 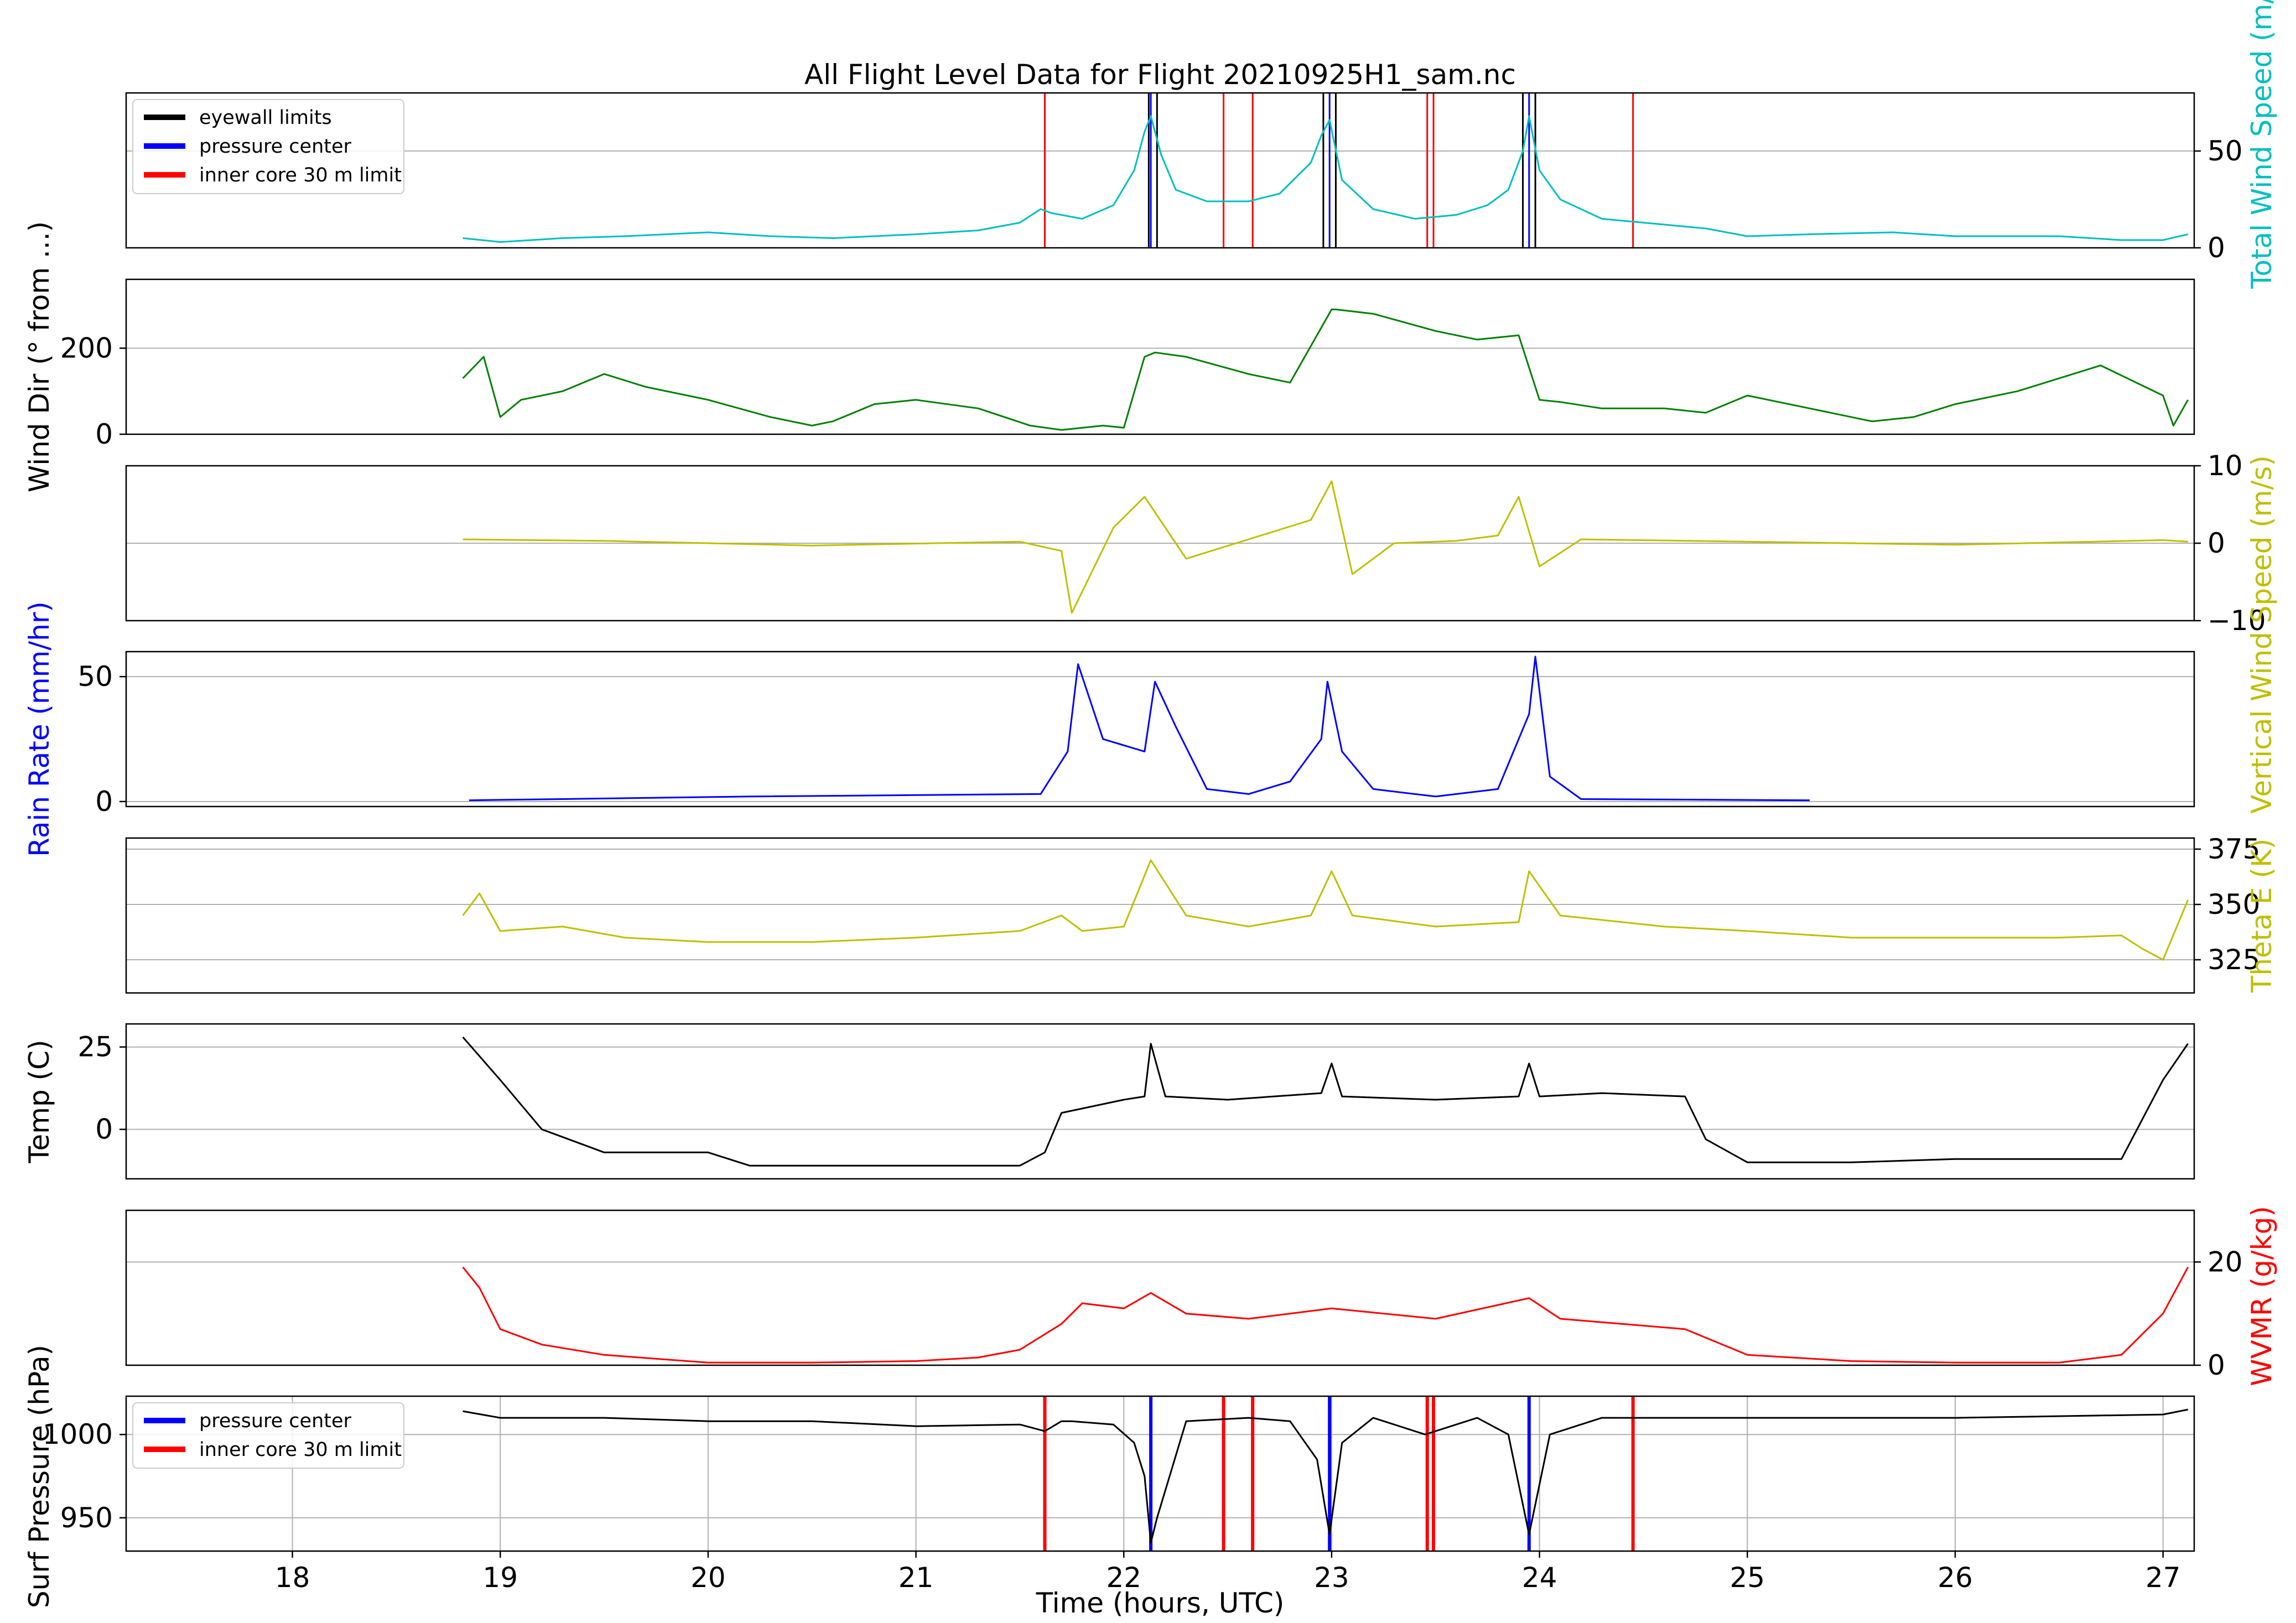 I want to click on y-tick-label: 25, so click(x=95, y=1047).